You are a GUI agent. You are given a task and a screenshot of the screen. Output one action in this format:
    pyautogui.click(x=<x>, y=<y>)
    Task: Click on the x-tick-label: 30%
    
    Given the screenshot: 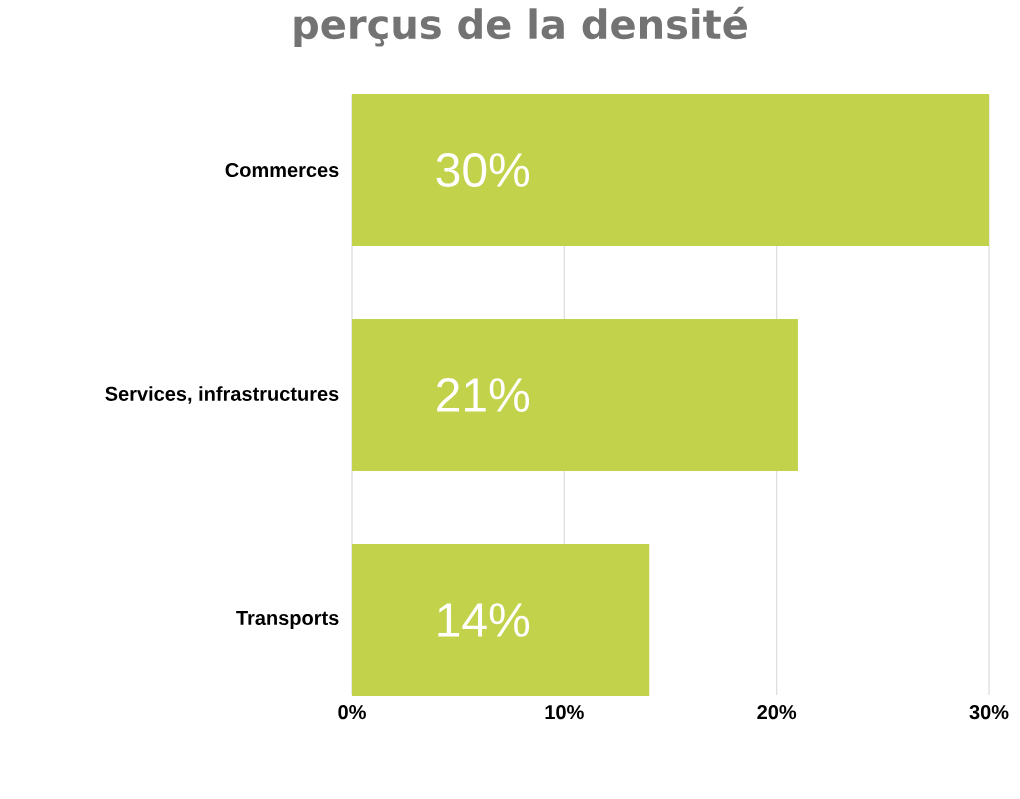 What is the action you would take?
    pyautogui.click(x=989, y=712)
    